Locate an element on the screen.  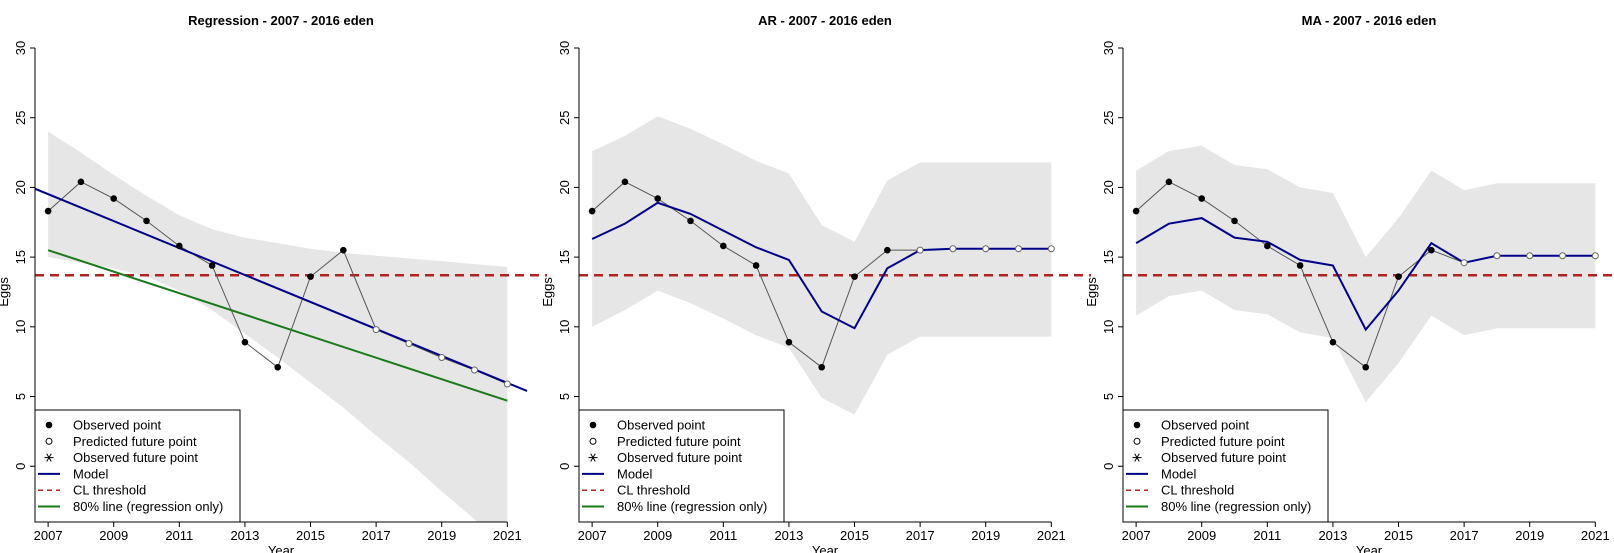
x-tick-label: 2013 is located at coordinates (1332, 535).